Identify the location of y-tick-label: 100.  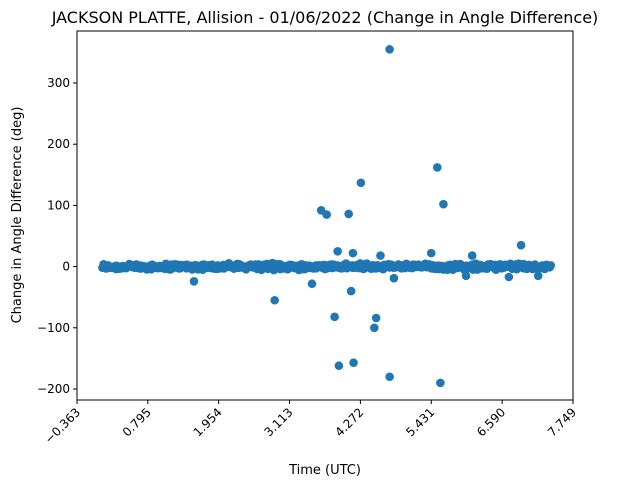
(58, 205).